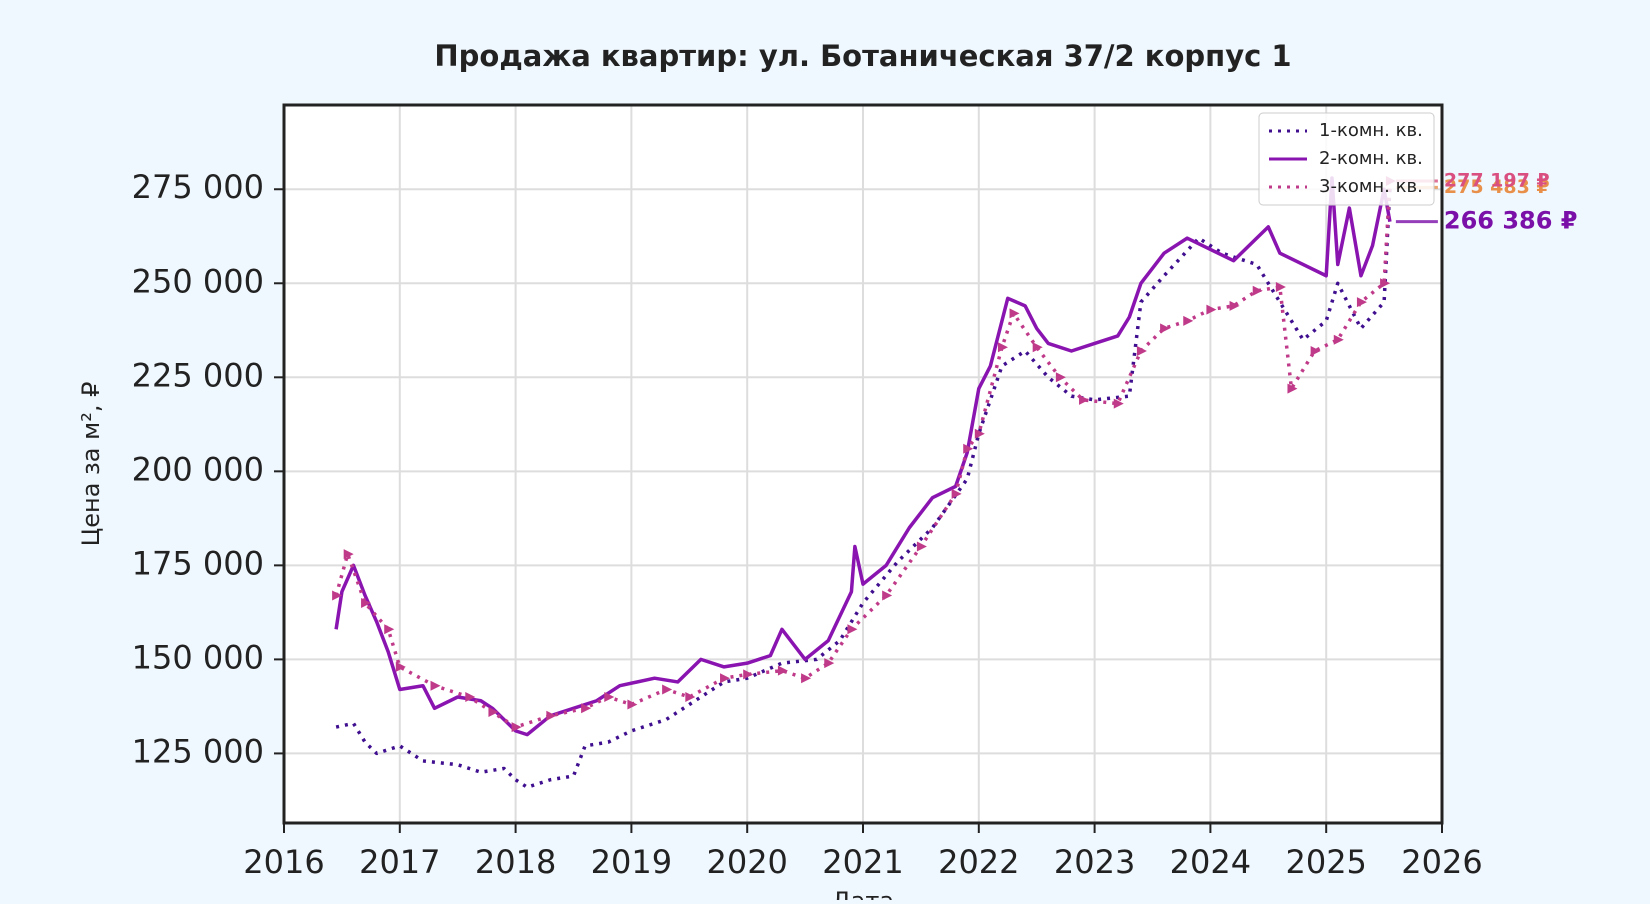 The height and width of the screenshot is (904, 1650). What do you see at coordinates (198, 751) in the screenshot?
I see `y-tick-label: 125 000` at bounding box center [198, 751].